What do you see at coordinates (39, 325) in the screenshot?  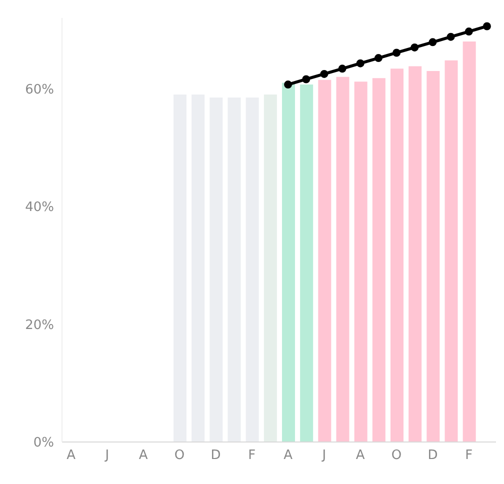 I see `y-tick-label: 20%` at bounding box center [39, 325].